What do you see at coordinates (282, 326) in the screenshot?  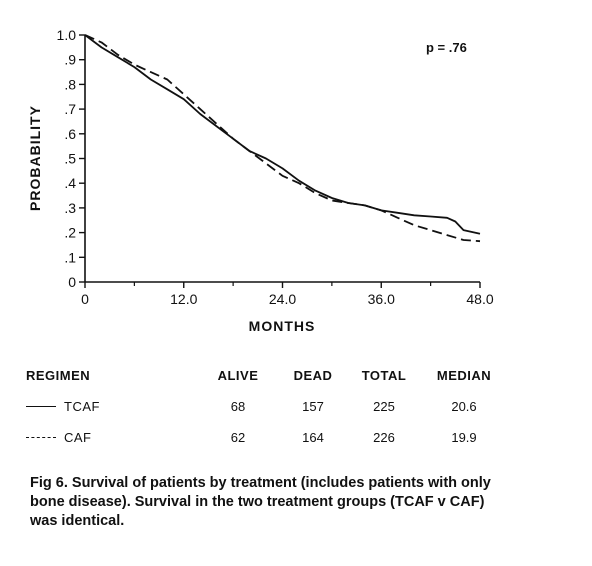 I see `x-axis-title: MONTHS` at bounding box center [282, 326].